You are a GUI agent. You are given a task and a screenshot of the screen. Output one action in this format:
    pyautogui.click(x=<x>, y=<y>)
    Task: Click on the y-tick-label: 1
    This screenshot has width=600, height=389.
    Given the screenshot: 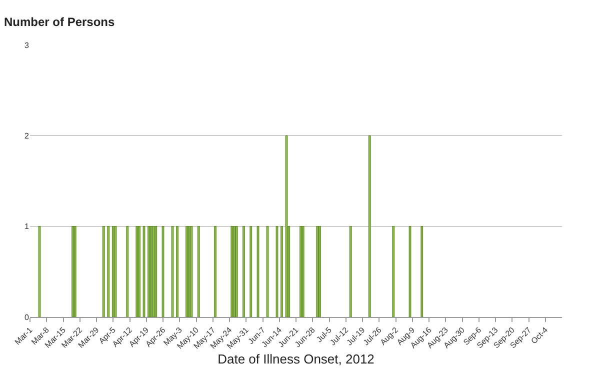 What is the action you would take?
    pyautogui.click(x=27, y=227)
    